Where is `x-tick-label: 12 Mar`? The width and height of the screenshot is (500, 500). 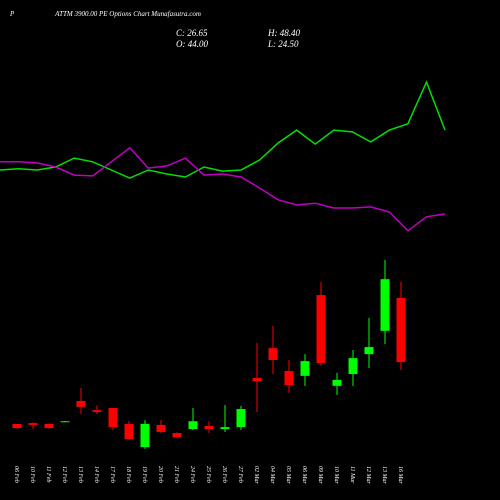 x-tick-label: 12 Mar is located at coordinates (368, 475).